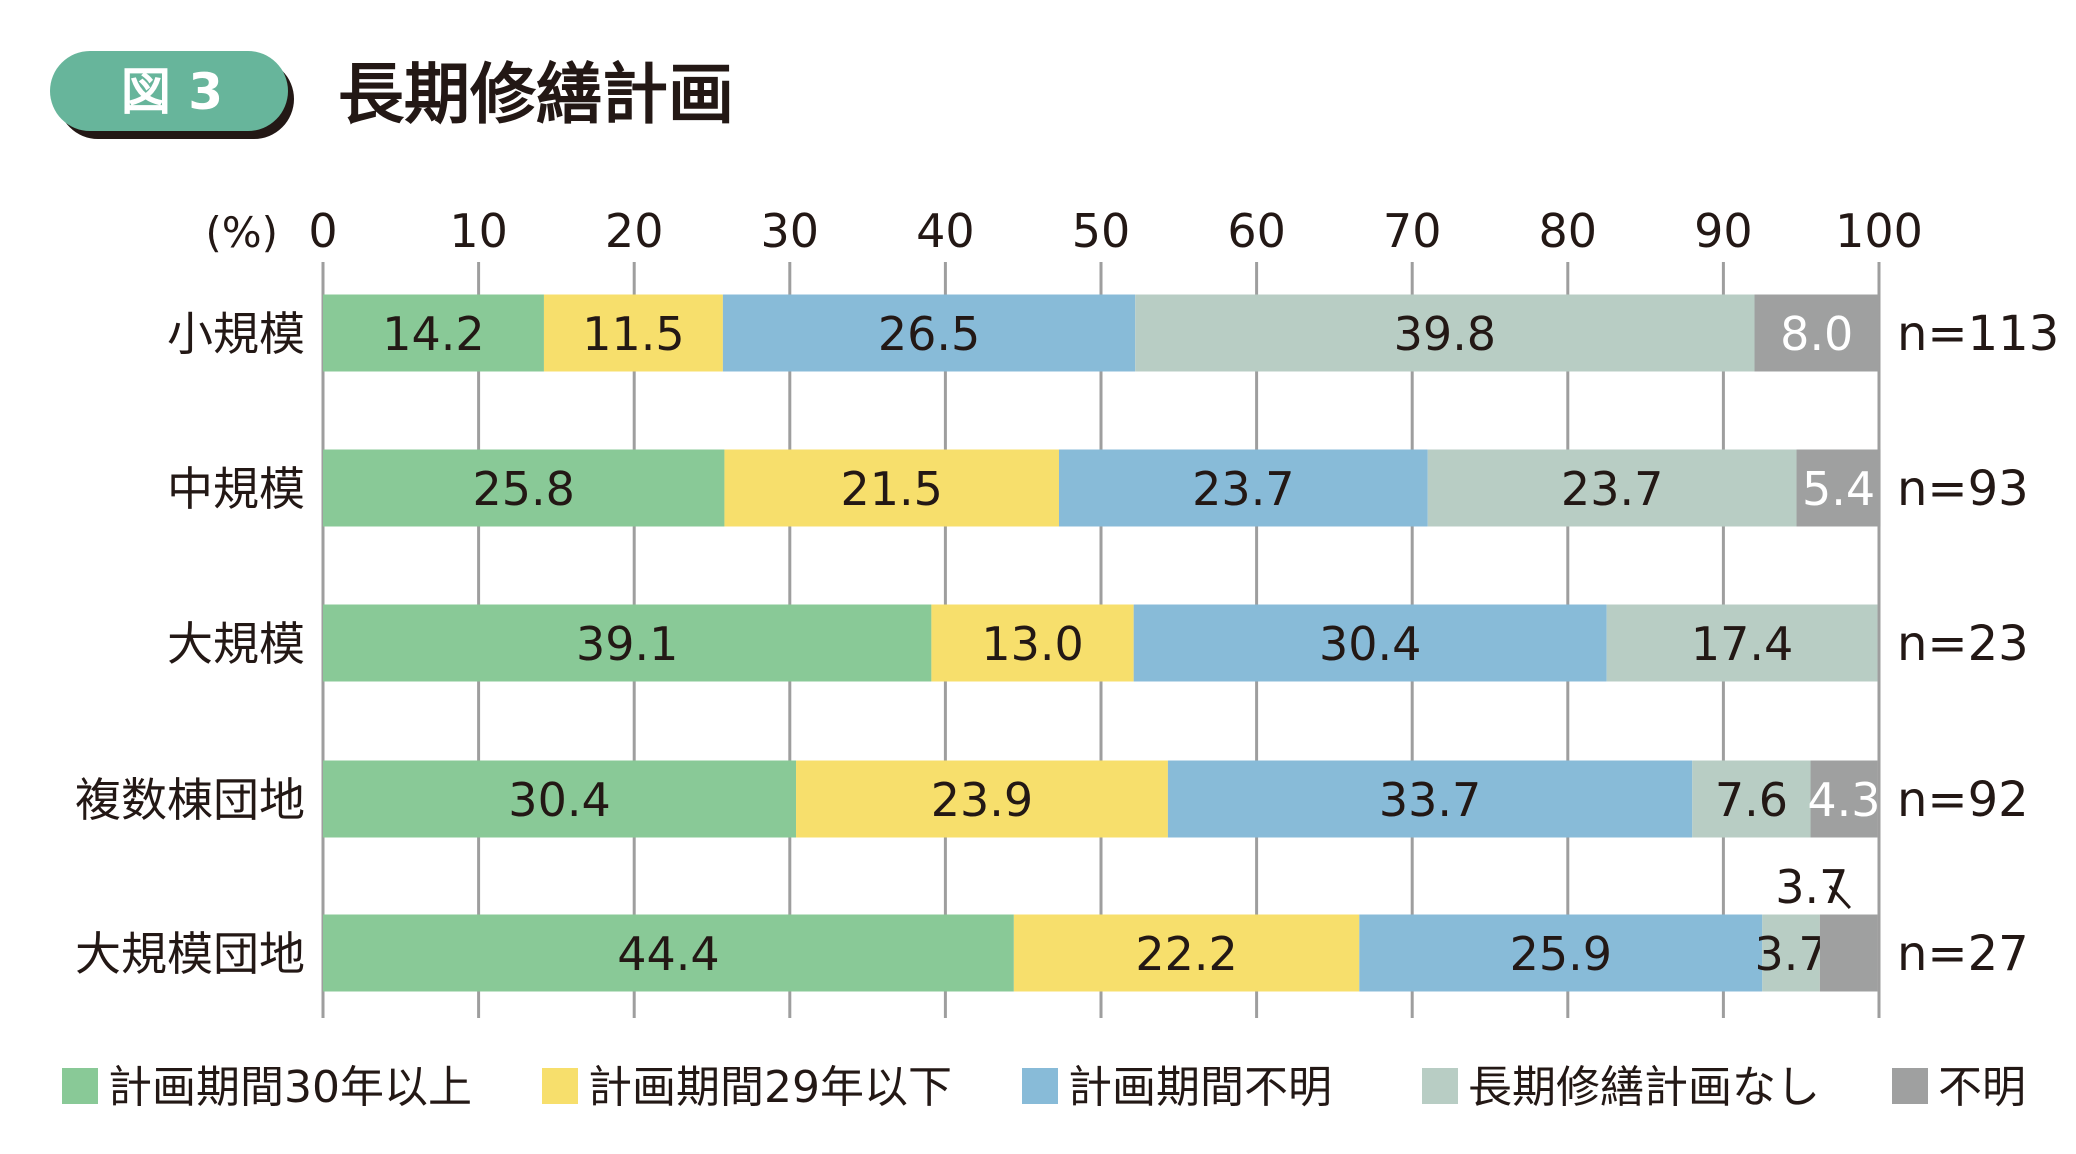  What do you see at coordinates (1963, 644) in the screenshot?
I see `n-label: n=23` at bounding box center [1963, 644].